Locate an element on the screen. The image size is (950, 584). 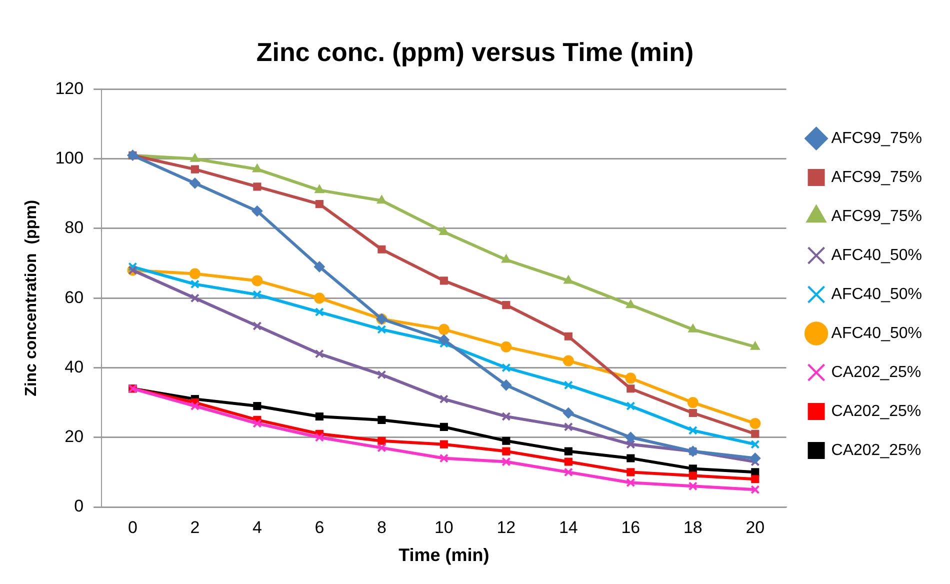
y-tick-label: 60 is located at coordinates (74, 297).